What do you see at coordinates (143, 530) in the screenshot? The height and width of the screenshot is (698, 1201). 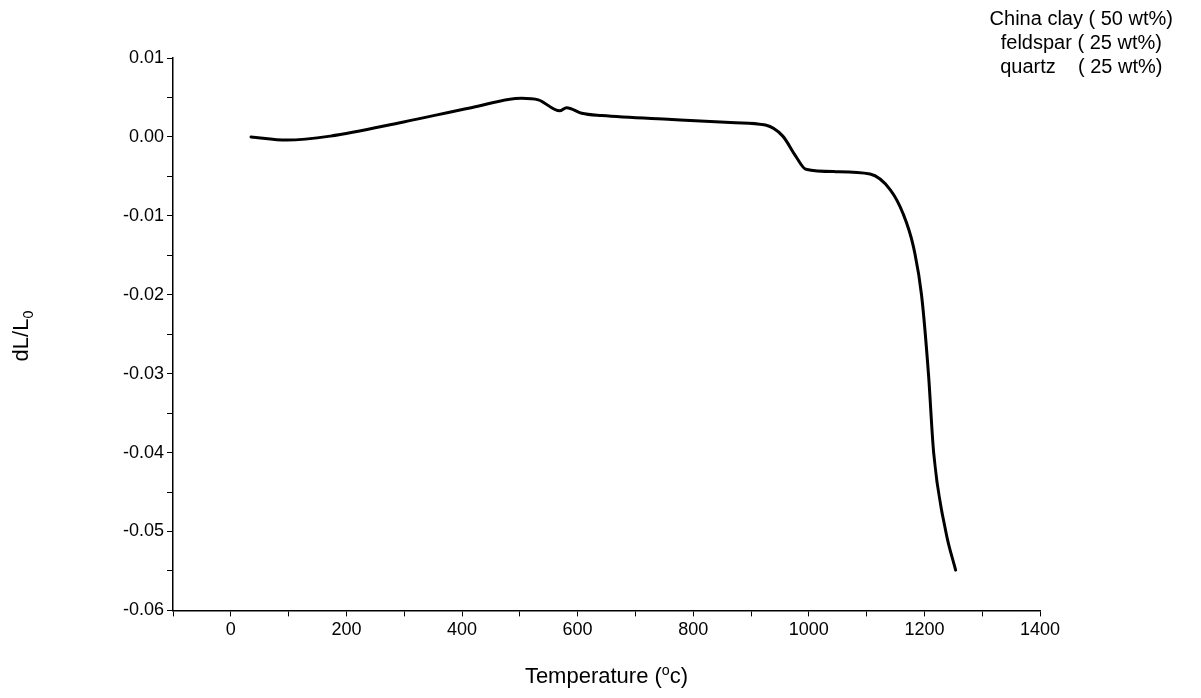 I see `y-tick-label: -0.05` at bounding box center [143, 530].